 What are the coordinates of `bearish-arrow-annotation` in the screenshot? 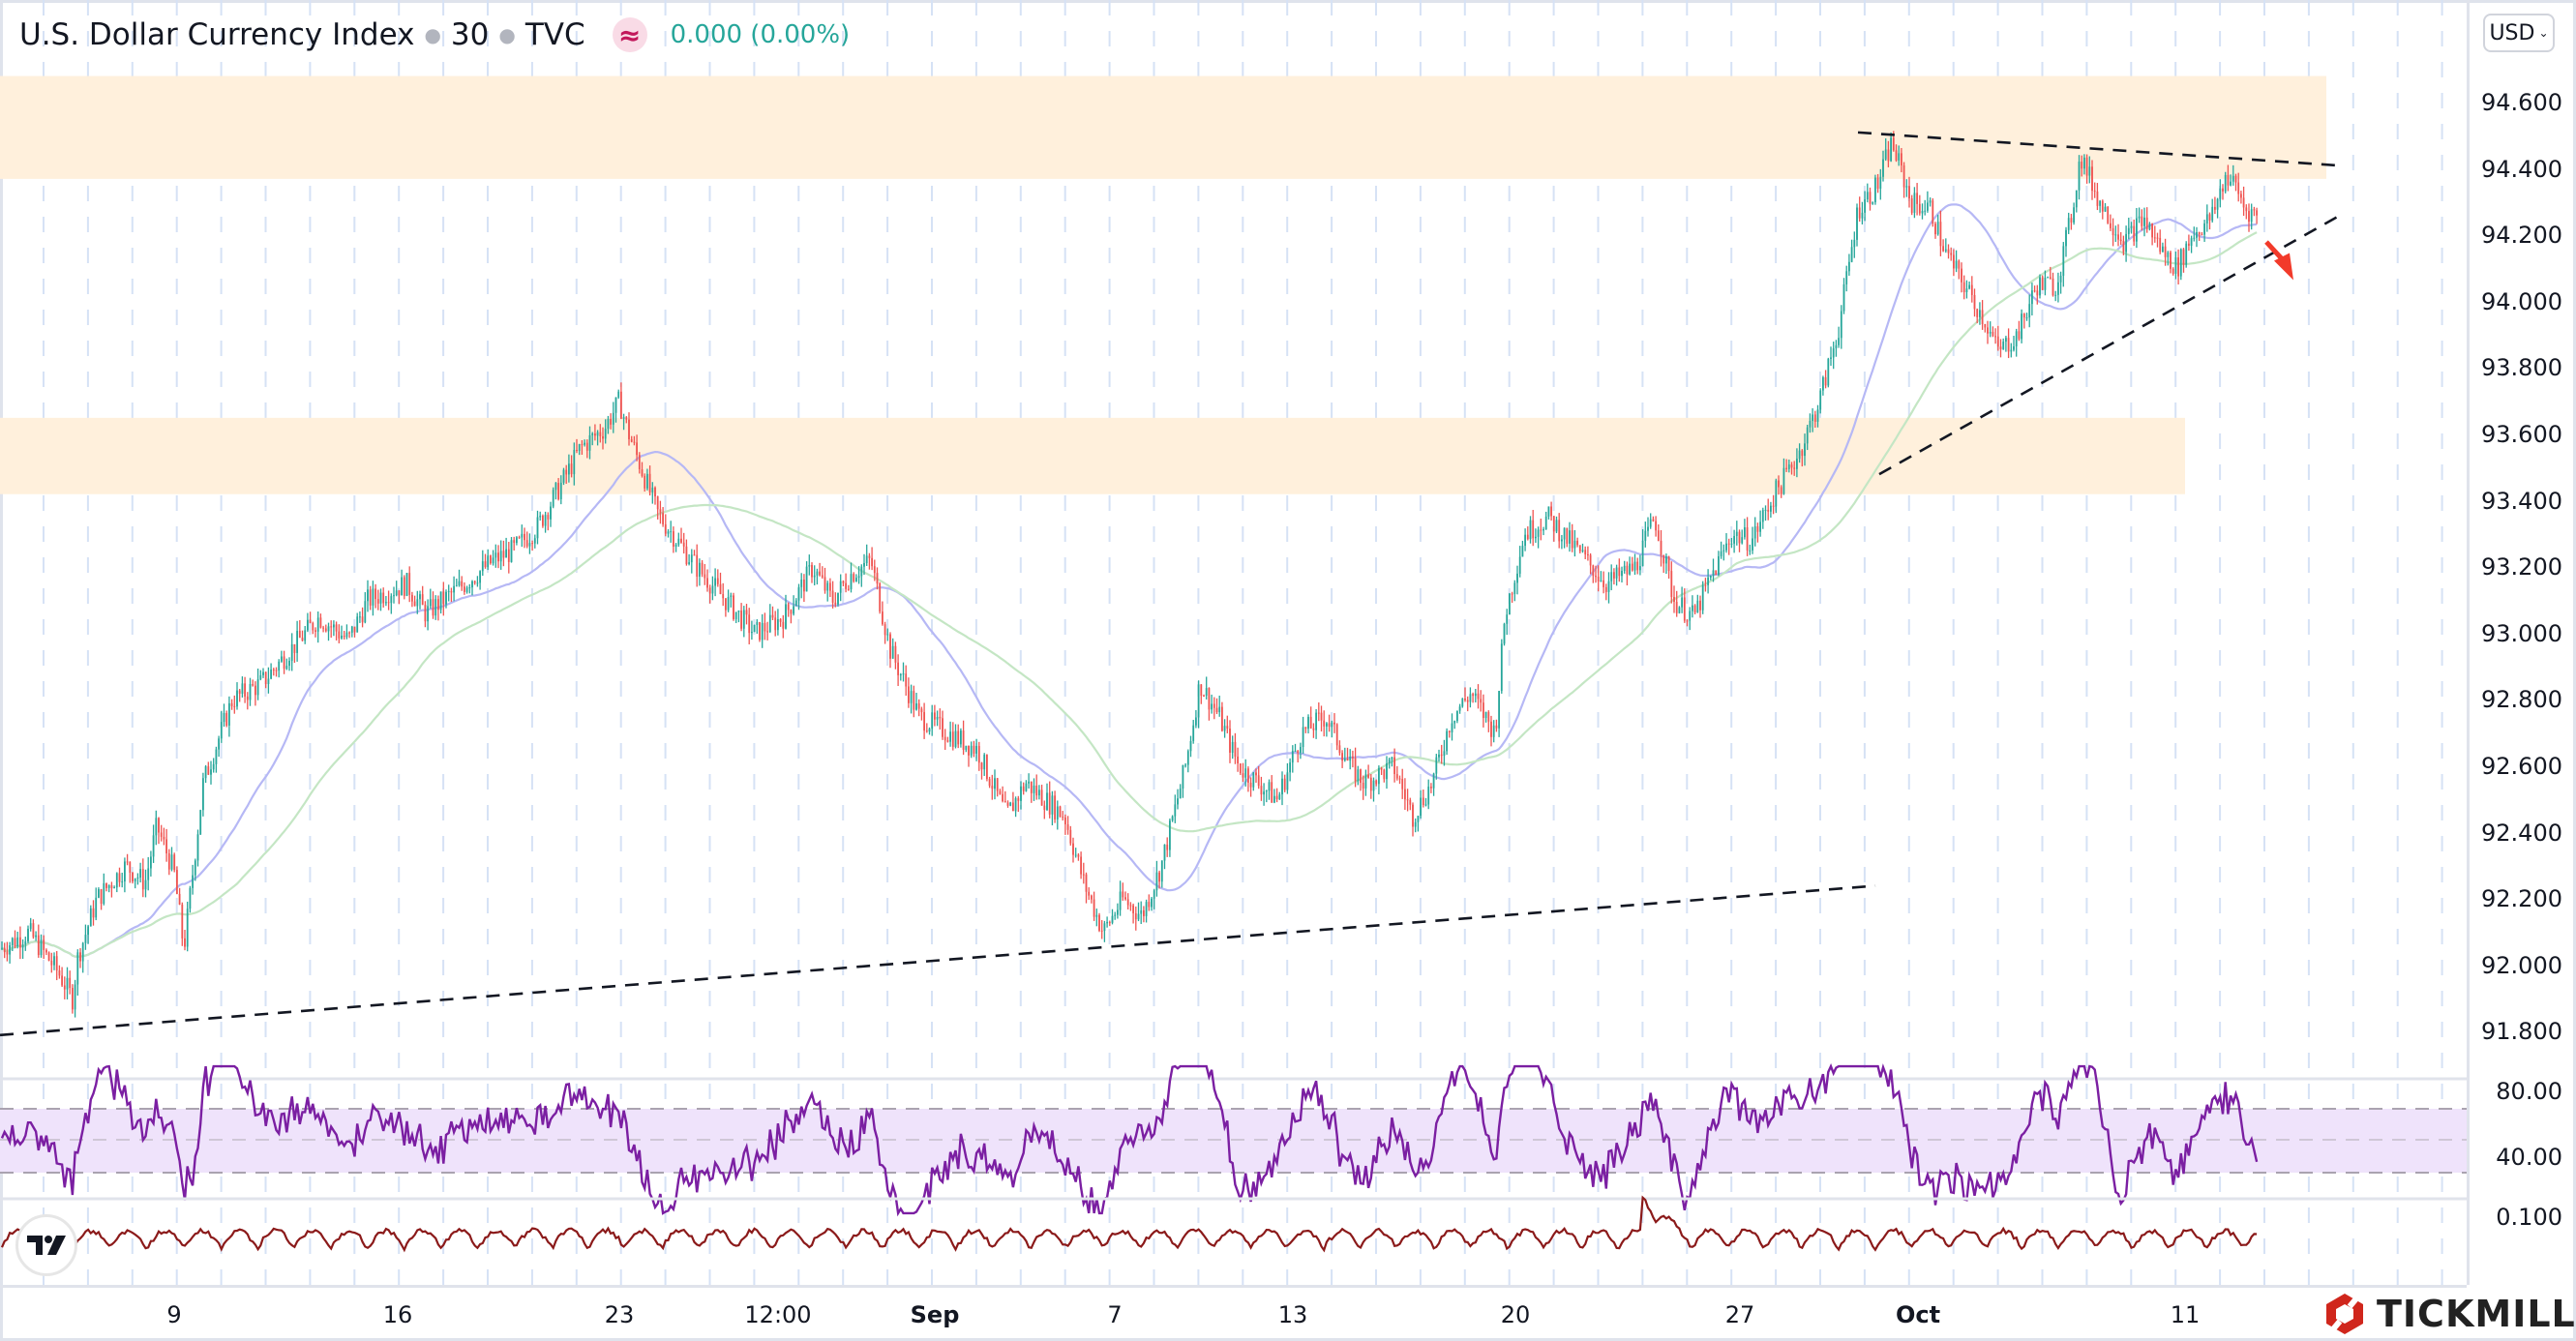 It's located at (2278, 261).